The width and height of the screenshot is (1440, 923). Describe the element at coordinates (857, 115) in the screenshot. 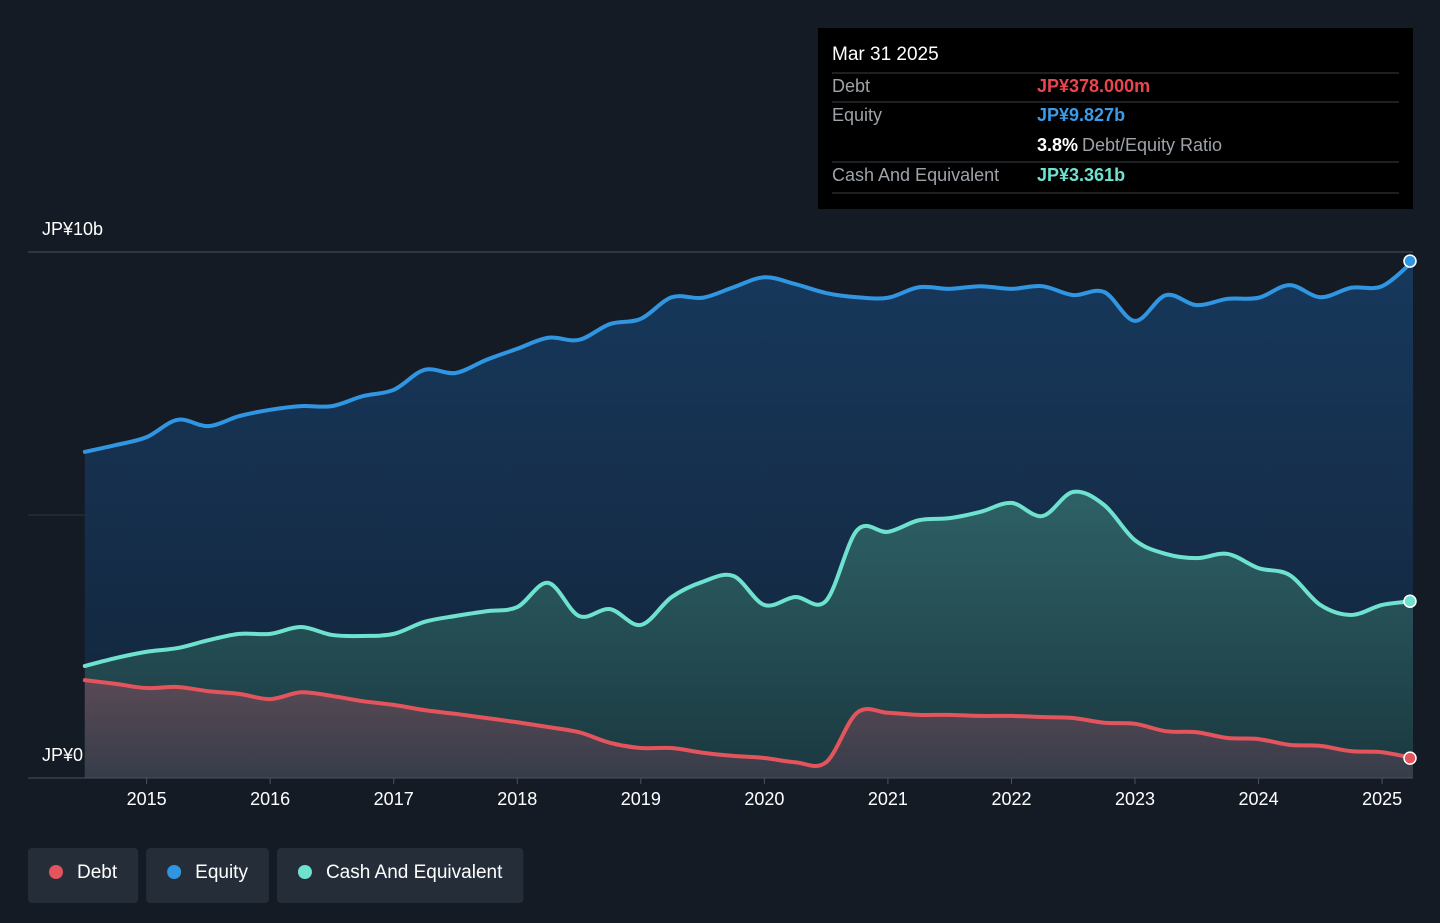

I see `tooltip-label: Equity` at that location.